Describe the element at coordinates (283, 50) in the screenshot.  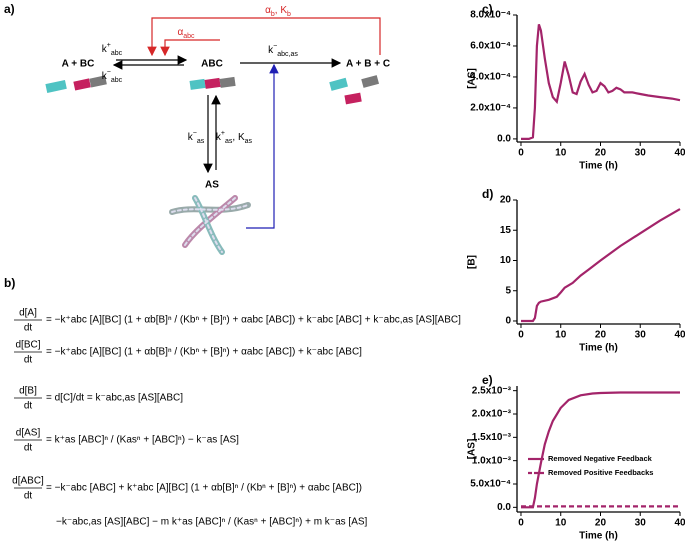
I see `rate-label: k−abc,as` at that location.